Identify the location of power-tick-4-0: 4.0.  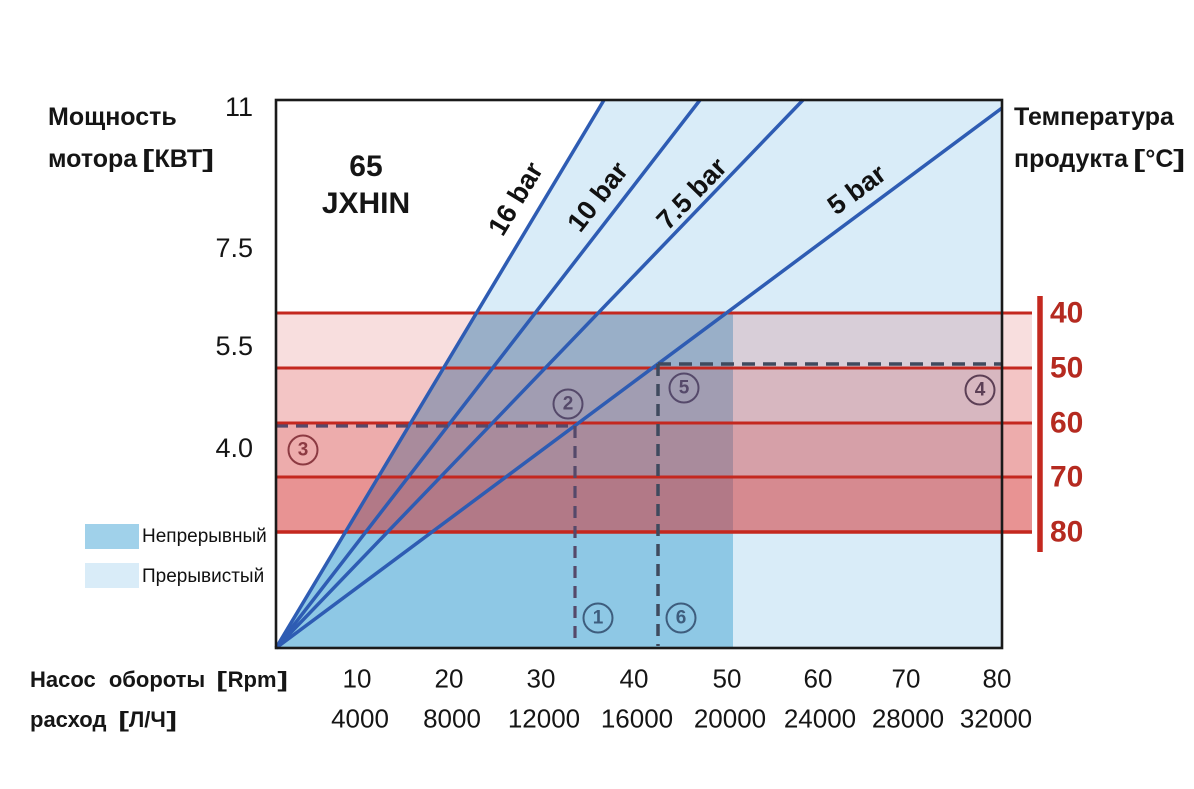
(234, 447).